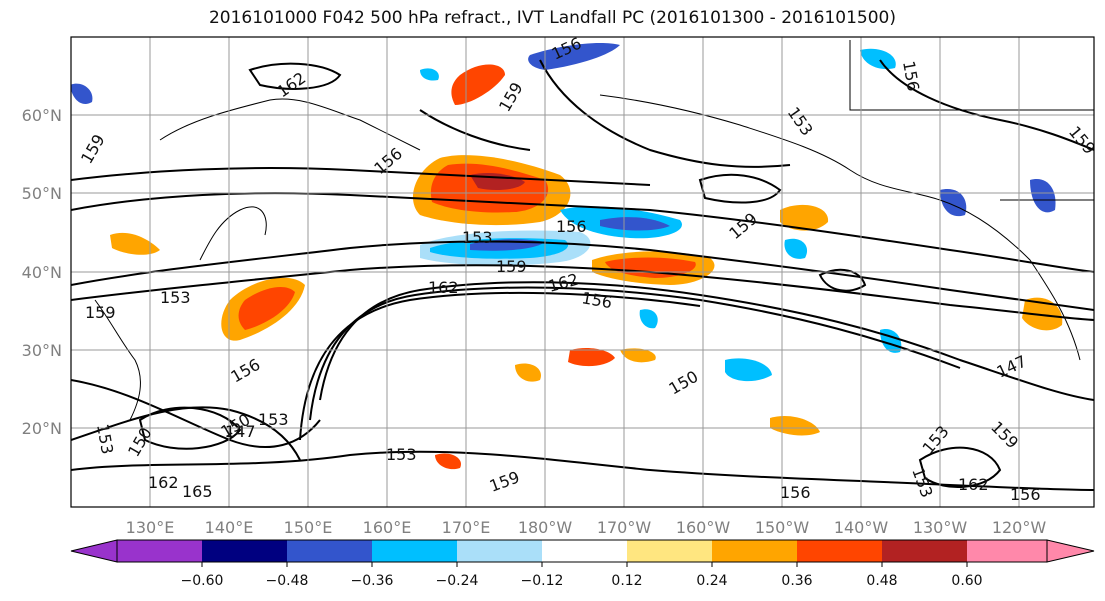 This screenshot has width=1105, height=601. I want to click on colorbar-tick-label: −0.36, so click(372, 581).